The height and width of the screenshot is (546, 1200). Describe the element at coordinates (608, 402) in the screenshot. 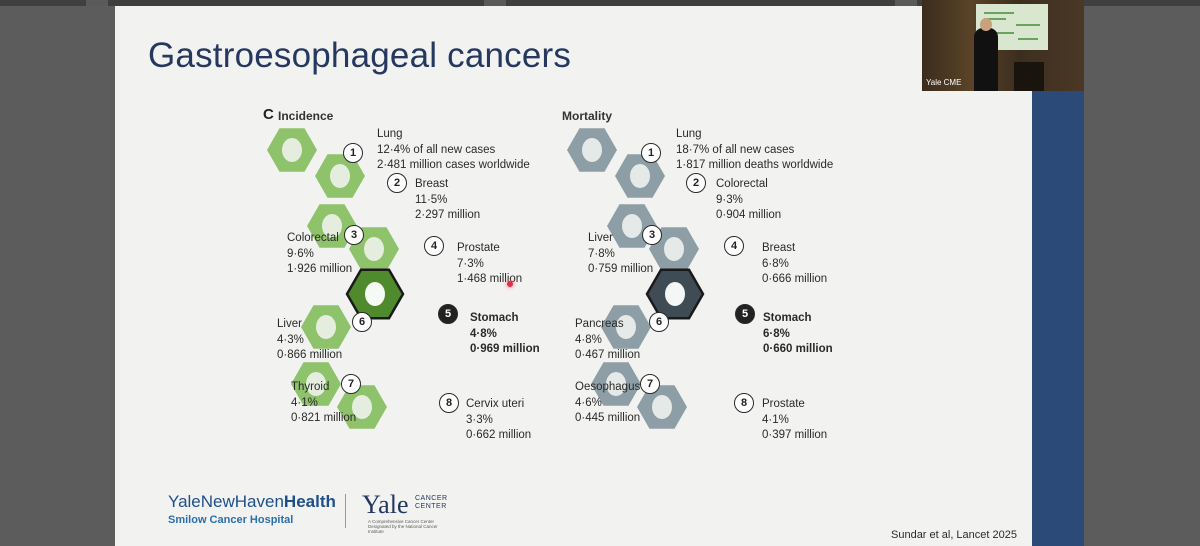

I see `mortality-label-oesophagus: Oesophagus 4·6% 0·445 million` at that location.